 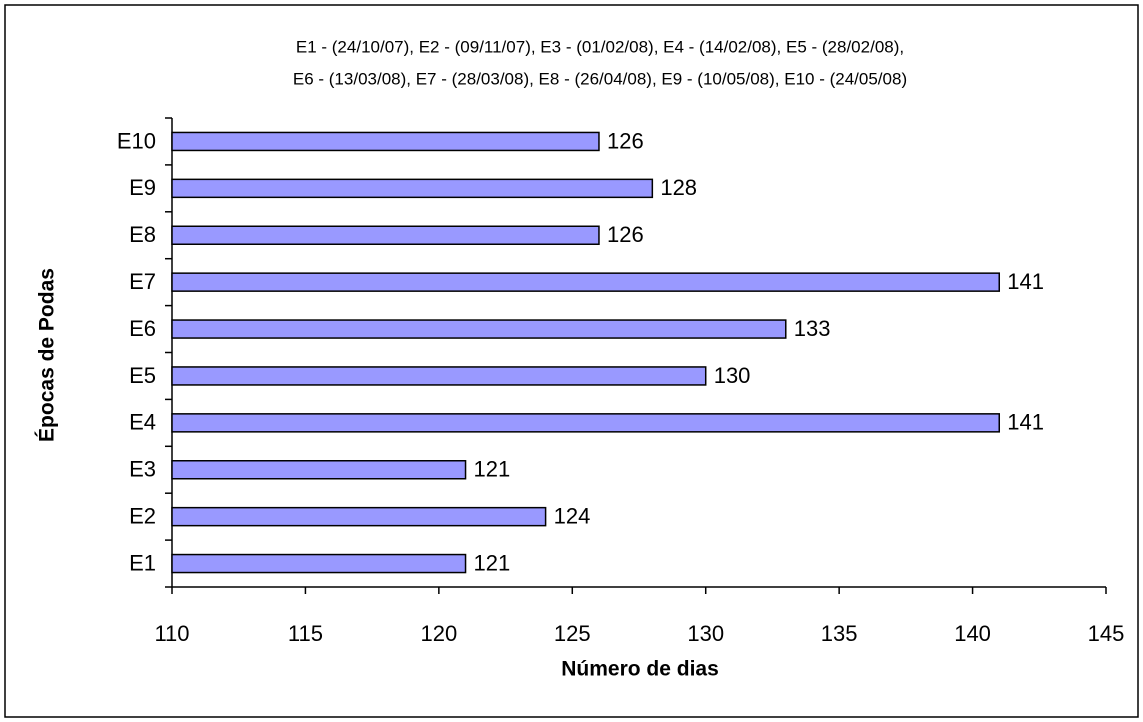 I want to click on y-tick-label: E6, so click(x=142, y=328).